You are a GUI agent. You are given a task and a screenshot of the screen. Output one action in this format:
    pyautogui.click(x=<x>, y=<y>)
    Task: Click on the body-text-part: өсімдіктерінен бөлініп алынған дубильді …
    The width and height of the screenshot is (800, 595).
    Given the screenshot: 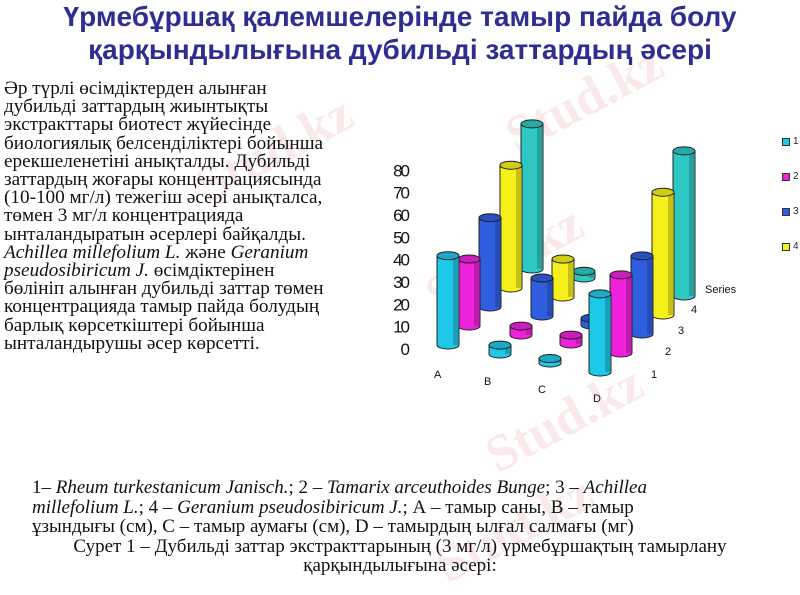 What is the action you would take?
    pyautogui.click(x=164, y=307)
    